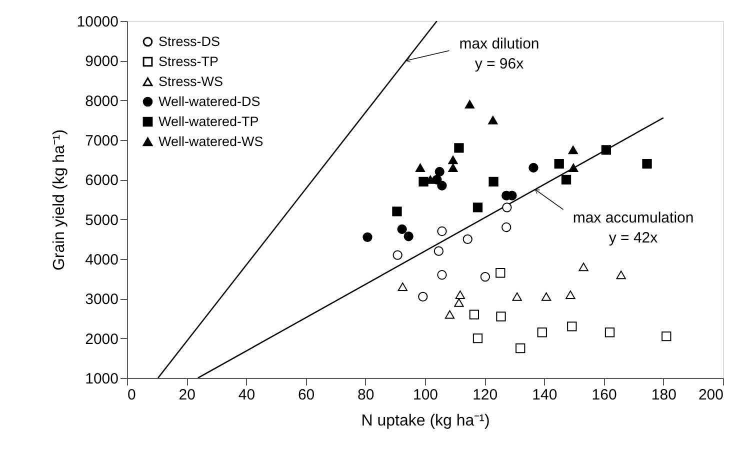 The width and height of the screenshot is (741, 456). What do you see at coordinates (188, 61) in the screenshot?
I see `legend-label: Stress-TP` at bounding box center [188, 61].